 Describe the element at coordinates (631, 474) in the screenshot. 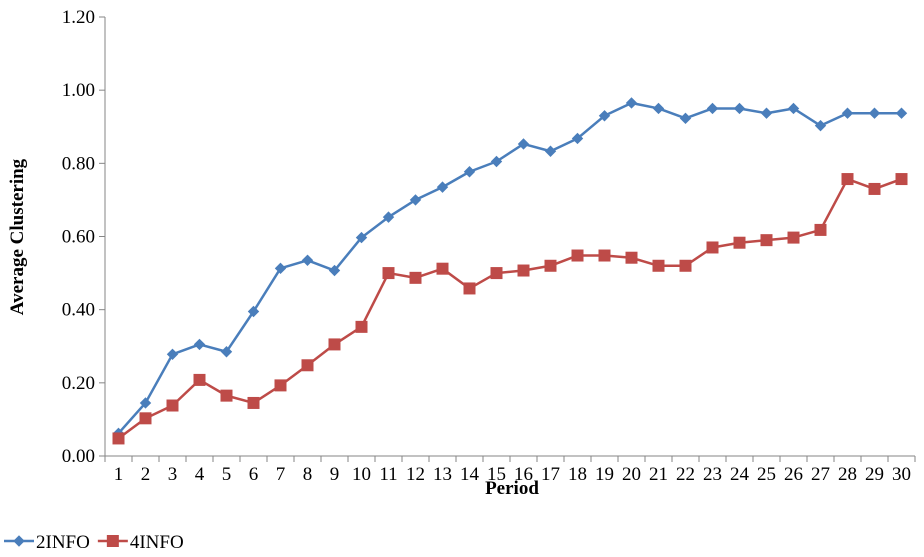

I see `x-tick-label: 20` at that location.